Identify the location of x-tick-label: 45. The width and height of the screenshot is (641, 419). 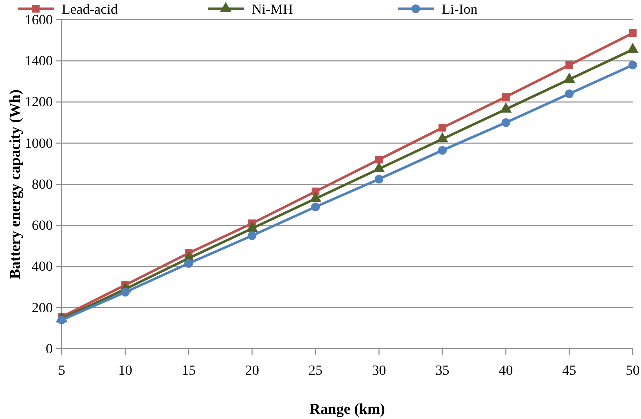
(569, 371).